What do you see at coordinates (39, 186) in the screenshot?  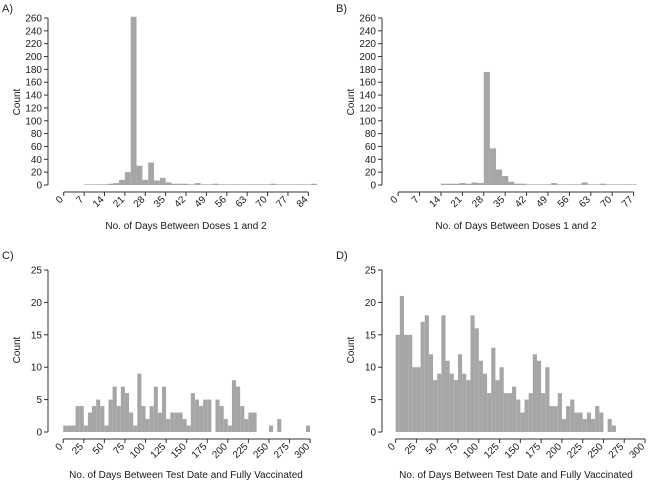 I see `y-tick-label: 0` at bounding box center [39, 186].